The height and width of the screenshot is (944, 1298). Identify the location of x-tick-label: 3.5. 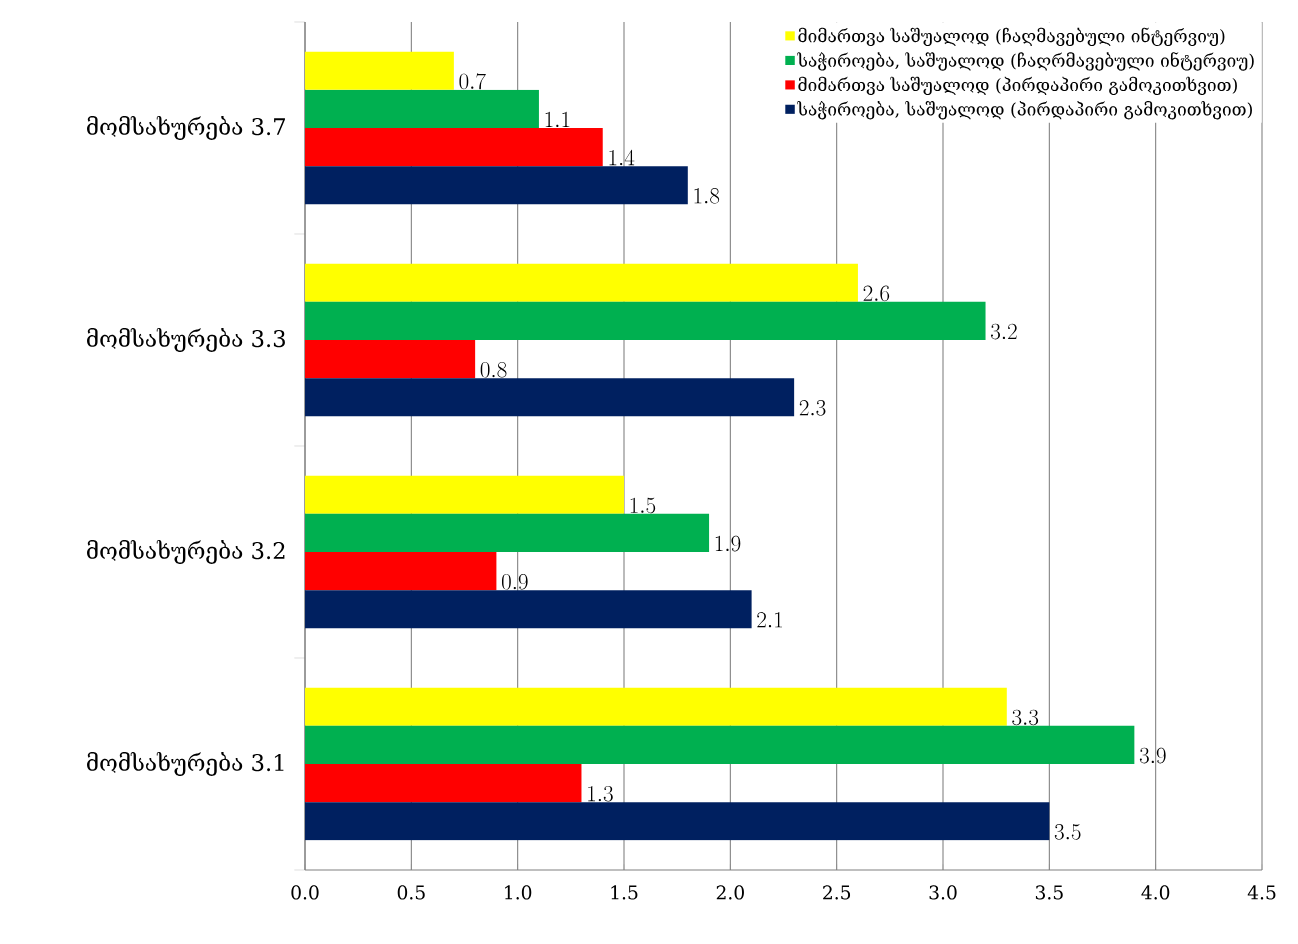
(1049, 892).